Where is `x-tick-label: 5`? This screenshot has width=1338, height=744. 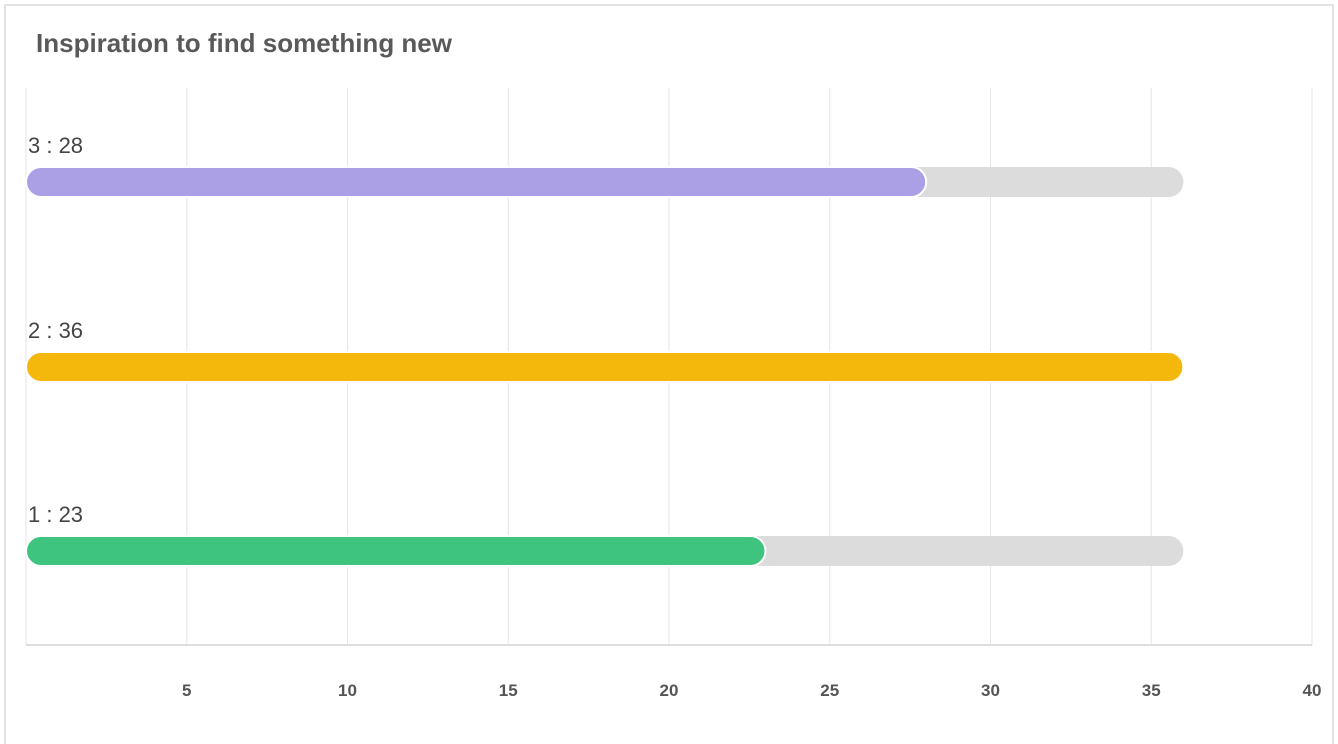 x-tick-label: 5 is located at coordinates (186, 690).